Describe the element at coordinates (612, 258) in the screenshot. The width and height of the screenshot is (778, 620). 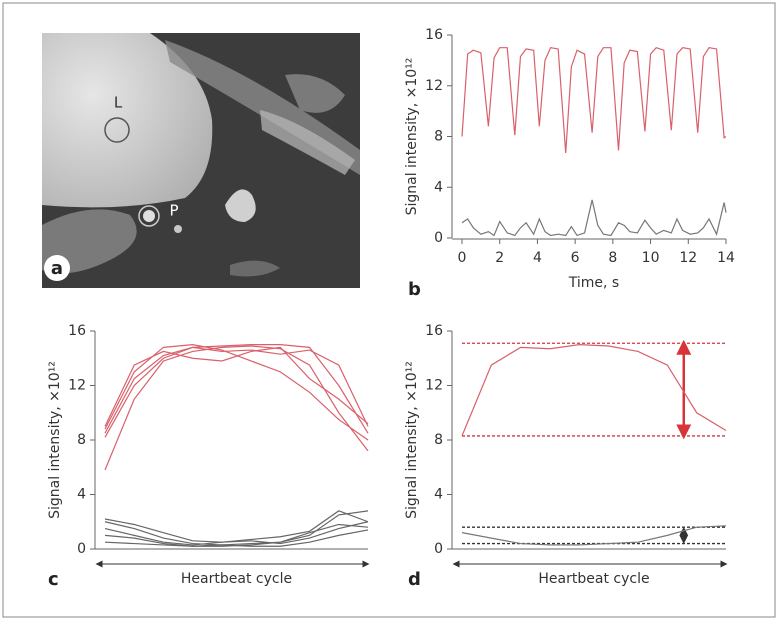
I see `x-tick-label: 8` at that location.